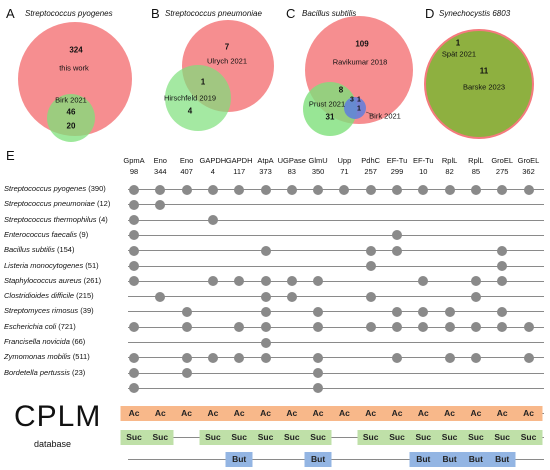 The width and height of the screenshot is (550, 470). Describe the element at coordinates (91, 280) in the screenshot. I see `species-count: (261)` at that location.